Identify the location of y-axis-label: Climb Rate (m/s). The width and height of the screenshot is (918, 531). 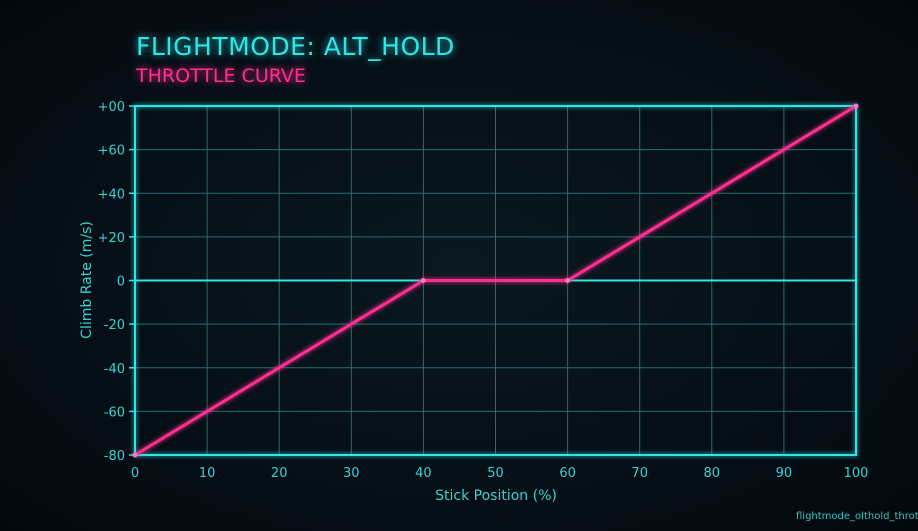
(87, 280).